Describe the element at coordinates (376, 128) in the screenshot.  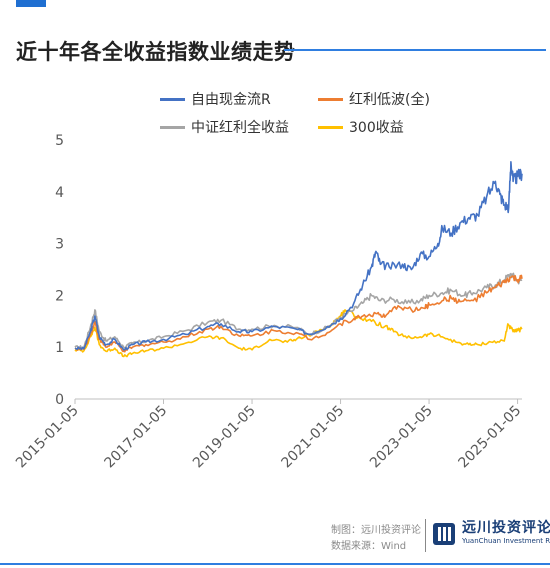
I see `legend-label-csi300: 300收益` at that location.